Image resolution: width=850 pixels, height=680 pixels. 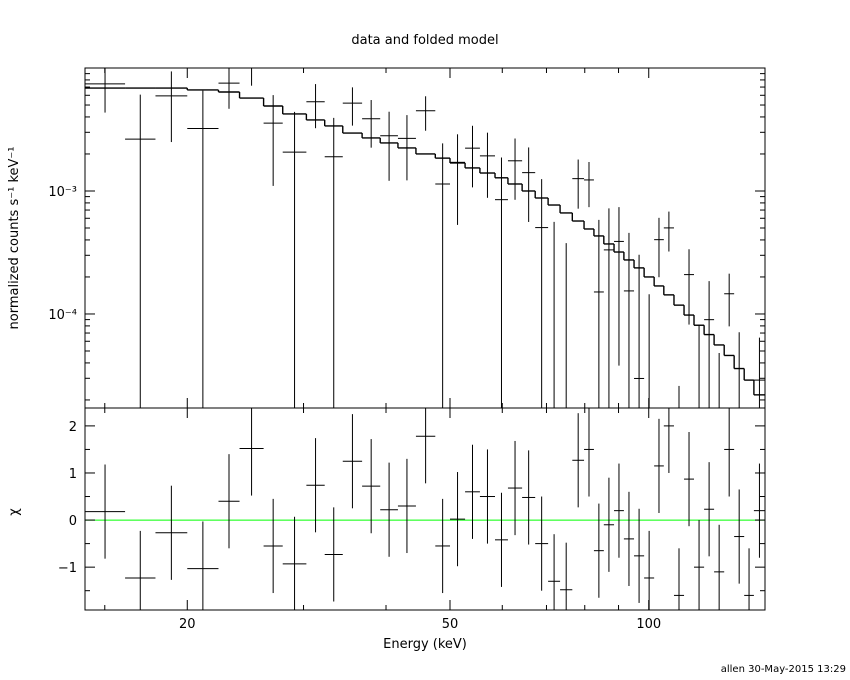 What do you see at coordinates (62, 315) in the screenshot?
I see `y-tick-label: 10⁻⁴` at bounding box center [62, 315].